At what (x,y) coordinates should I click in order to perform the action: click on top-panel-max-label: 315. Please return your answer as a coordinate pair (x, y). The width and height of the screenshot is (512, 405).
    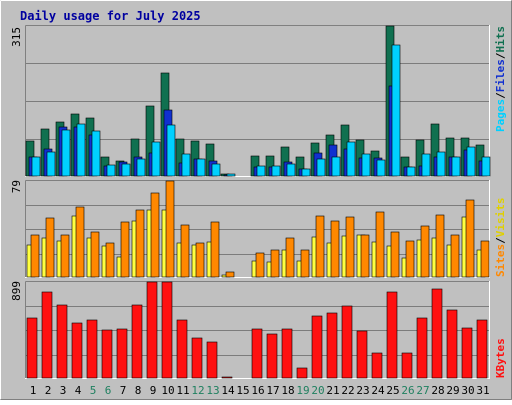
    Looking at the image, I should click on (16, 37).